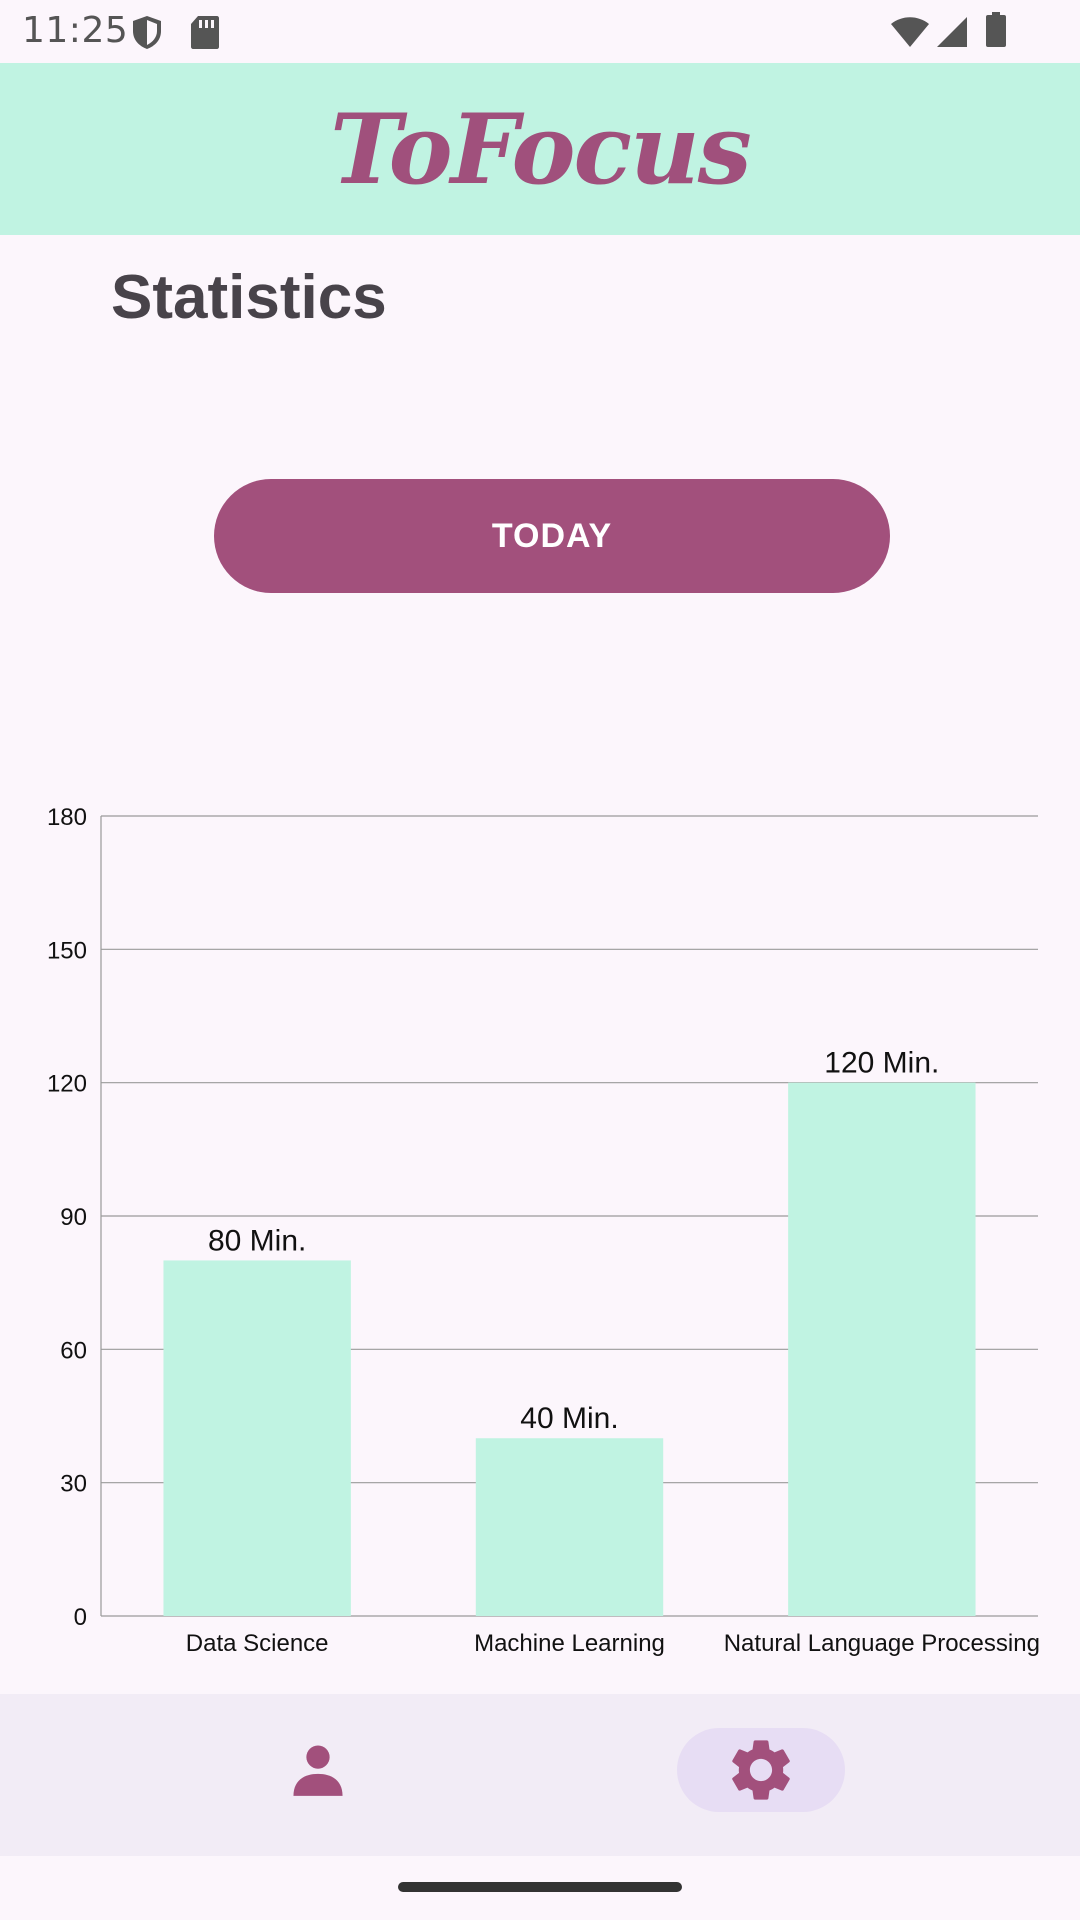  Describe the element at coordinates (882, 1643) in the screenshot. I see `x-category-label: Natural Language Processing` at that location.